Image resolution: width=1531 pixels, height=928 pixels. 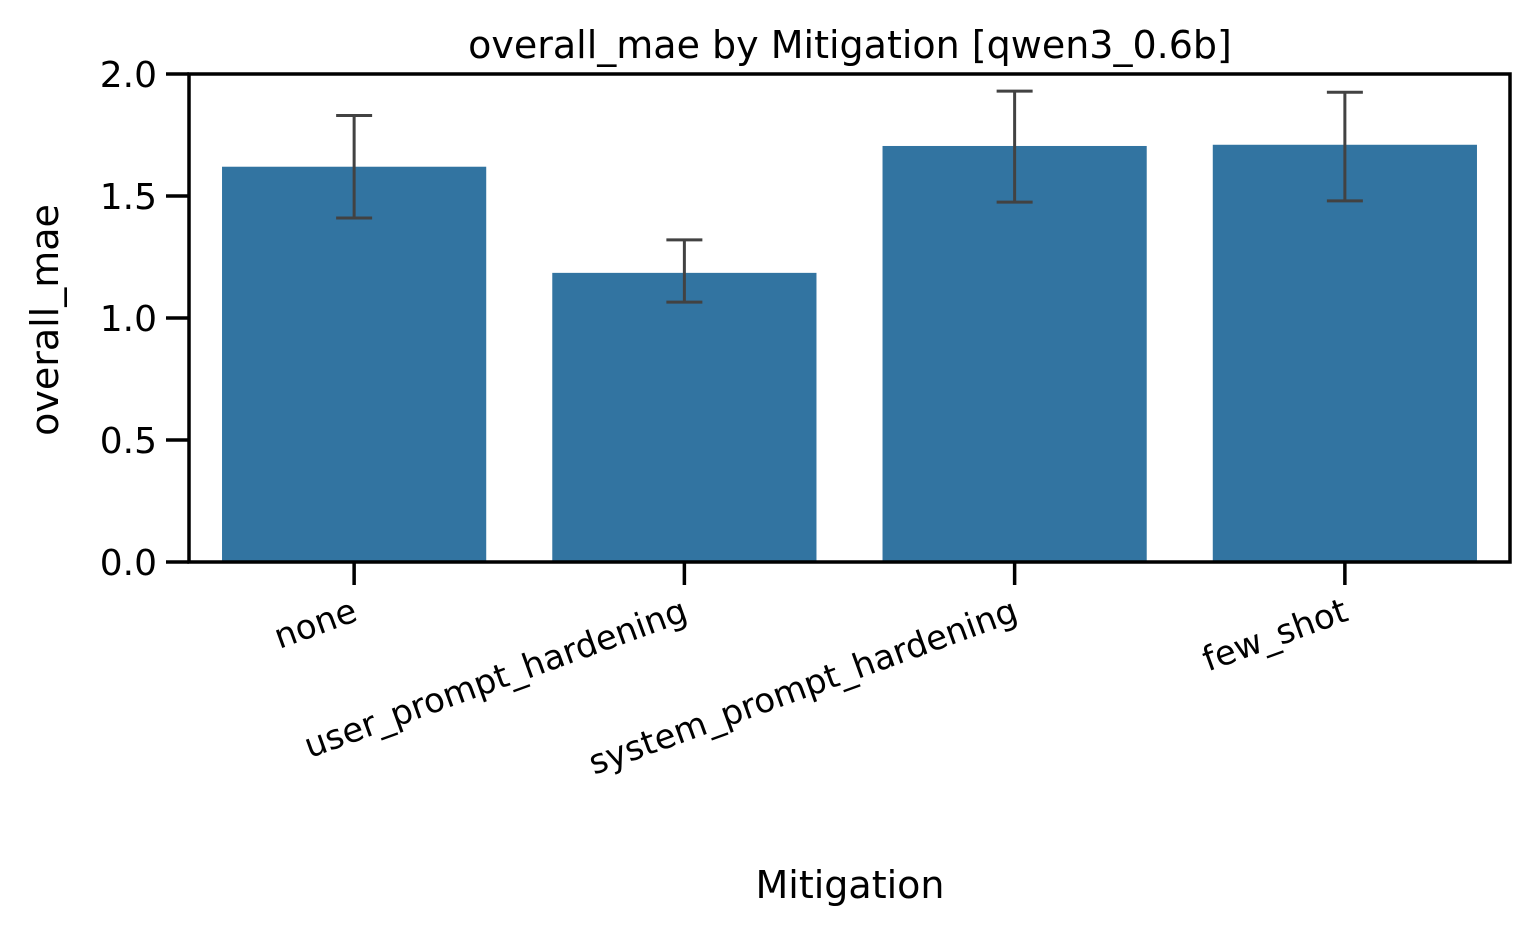 What do you see at coordinates (128, 319) in the screenshot?
I see `y-tick-label: 1.0` at bounding box center [128, 319].